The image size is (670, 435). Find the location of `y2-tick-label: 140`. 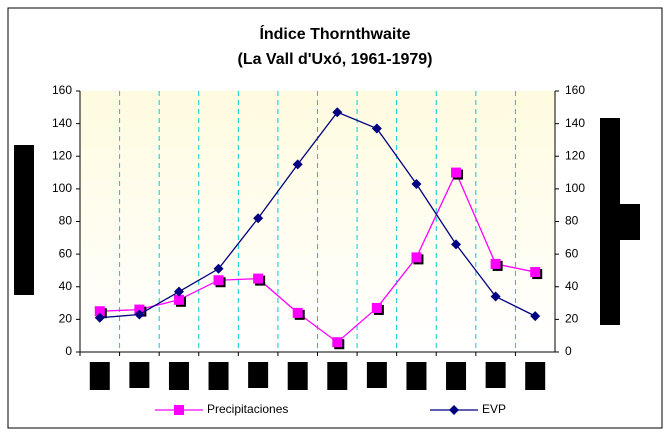

y2-tick-label: 140 is located at coordinates (575, 123).